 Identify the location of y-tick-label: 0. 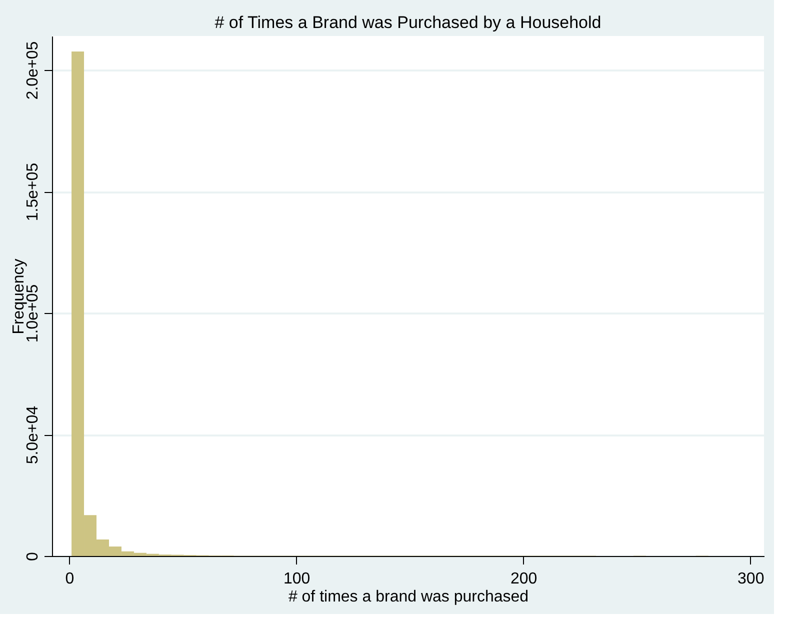
(33, 556).